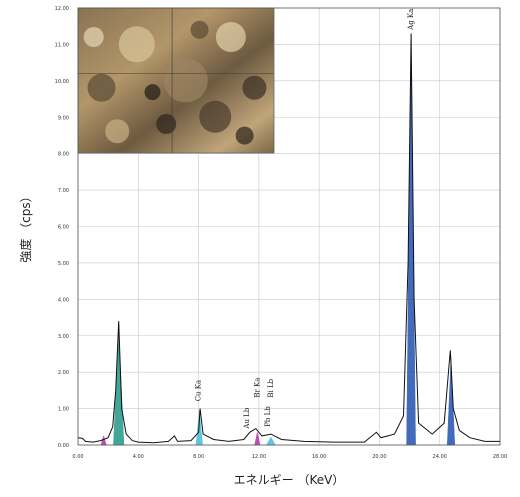 This screenshot has height=497, width=520. What do you see at coordinates (138, 457) in the screenshot?
I see `x-tick-label: 4.00` at bounding box center [138, 457].